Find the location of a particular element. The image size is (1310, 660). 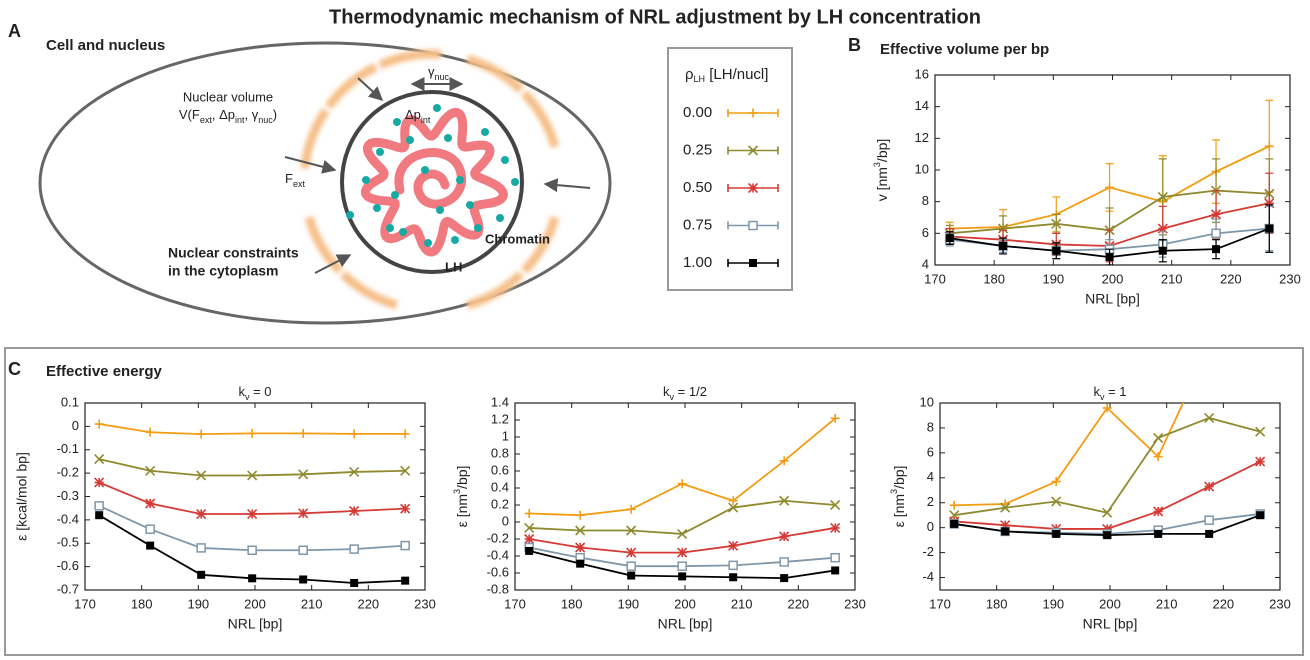

chromatin is located at coordinates (434, 182).